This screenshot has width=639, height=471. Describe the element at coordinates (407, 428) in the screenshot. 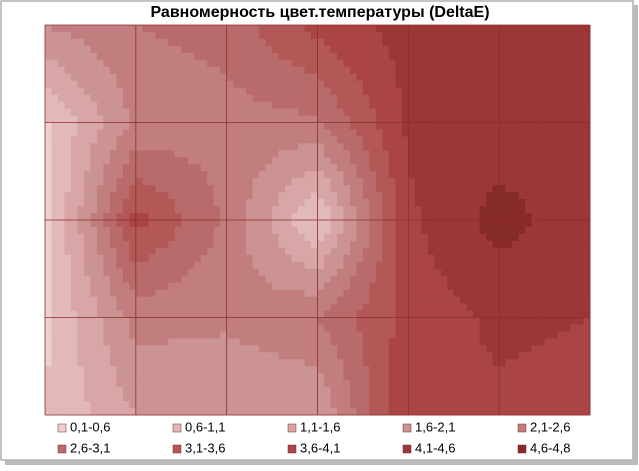

I see `legend-swatch` at that location.